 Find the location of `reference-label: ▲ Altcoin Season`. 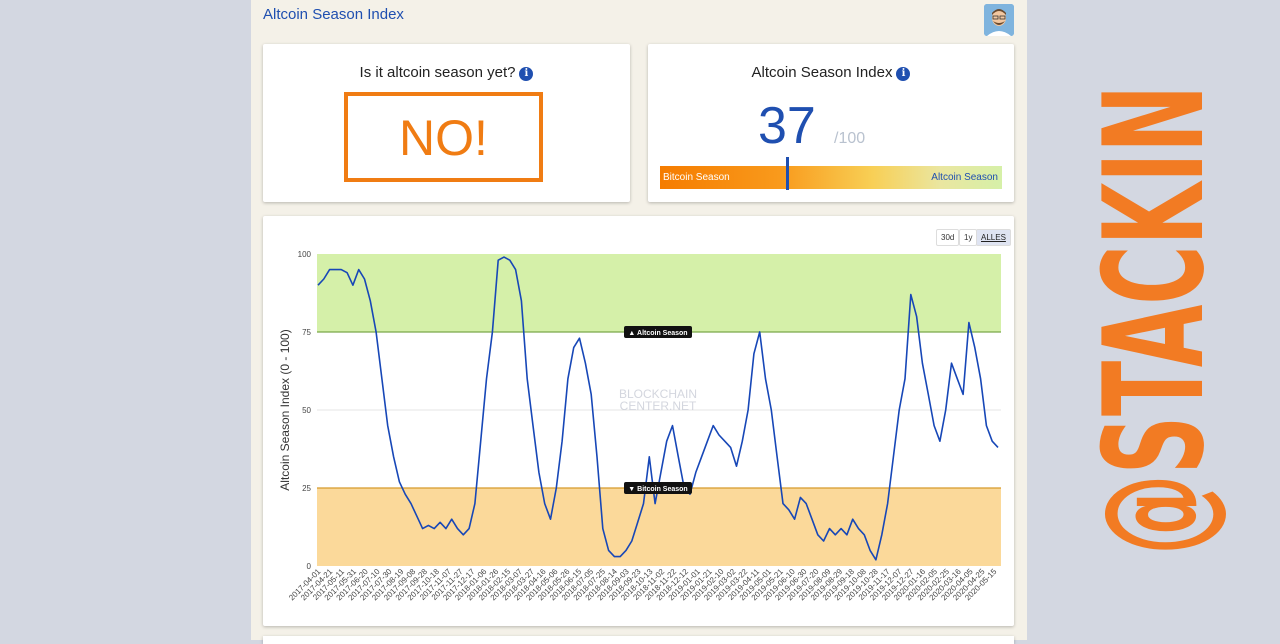

reference-label: ▲ Altcoin Season is located at coordinates (657, 333).